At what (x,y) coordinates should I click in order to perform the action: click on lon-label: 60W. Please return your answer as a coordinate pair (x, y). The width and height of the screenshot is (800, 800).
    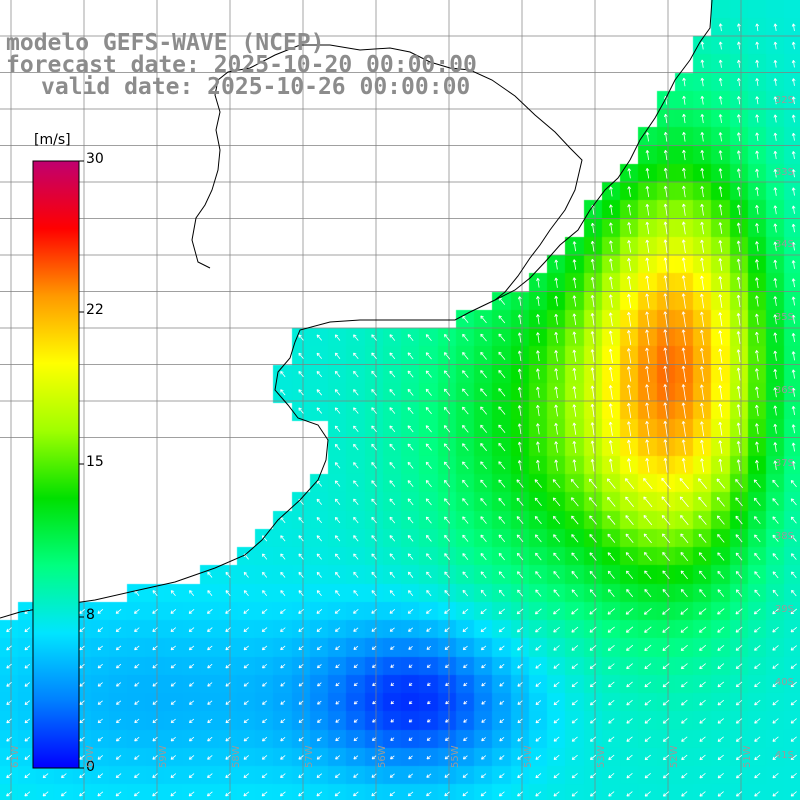
    Looking at the image, I should click on (90, 756).